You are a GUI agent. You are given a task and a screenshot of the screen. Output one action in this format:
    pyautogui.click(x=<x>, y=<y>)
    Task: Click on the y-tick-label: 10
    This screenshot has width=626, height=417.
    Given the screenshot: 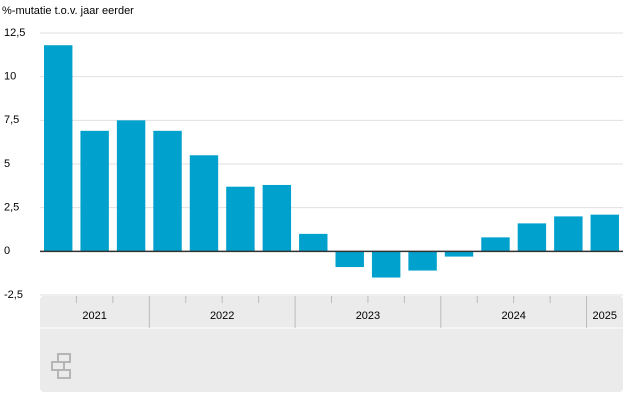 What is the action you would take?
    pyautogui.click(x=10, y=77)
    